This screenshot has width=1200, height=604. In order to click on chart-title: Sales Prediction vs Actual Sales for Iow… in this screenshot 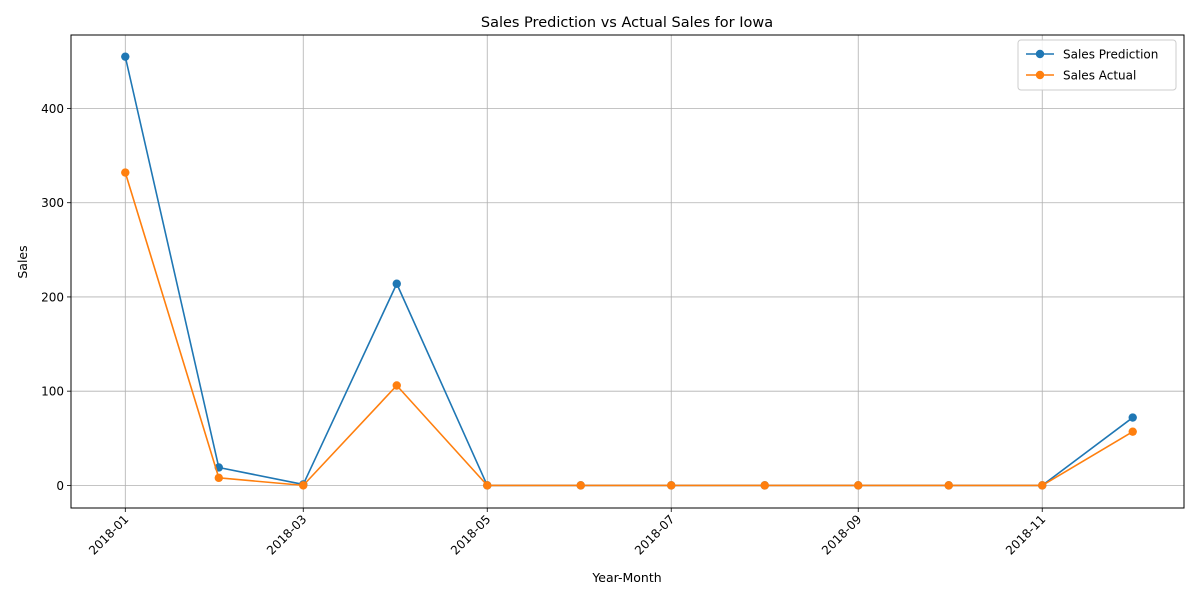, I will do `click(627, 23)`.